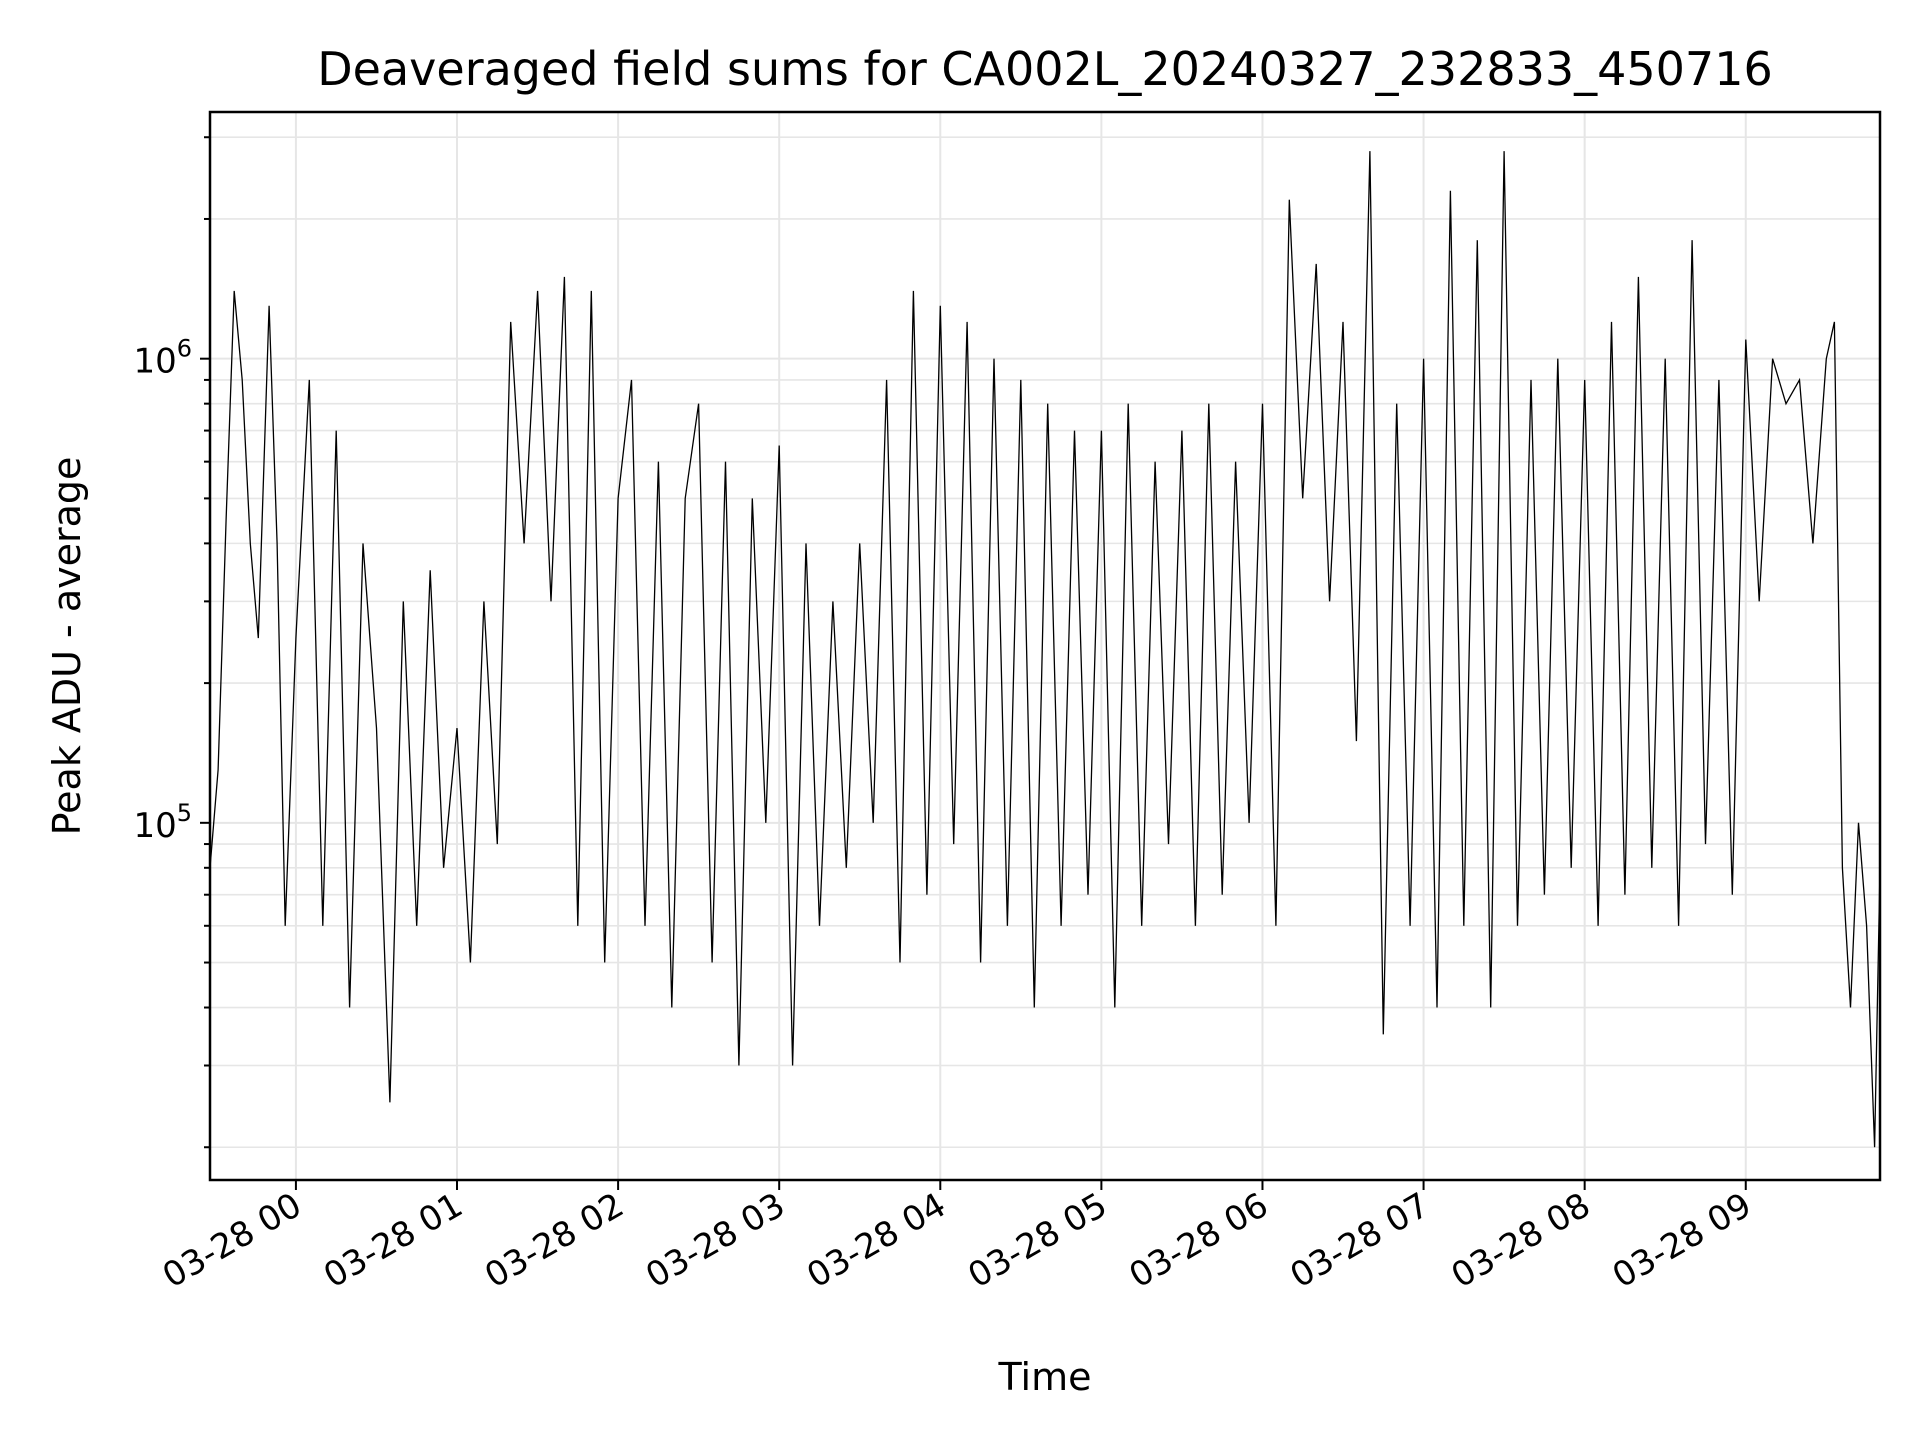 Image resolution: width=1920 pixels, height=1440 pixels. I want to click on y-tick-label: 10⁵, so click(162, 822).